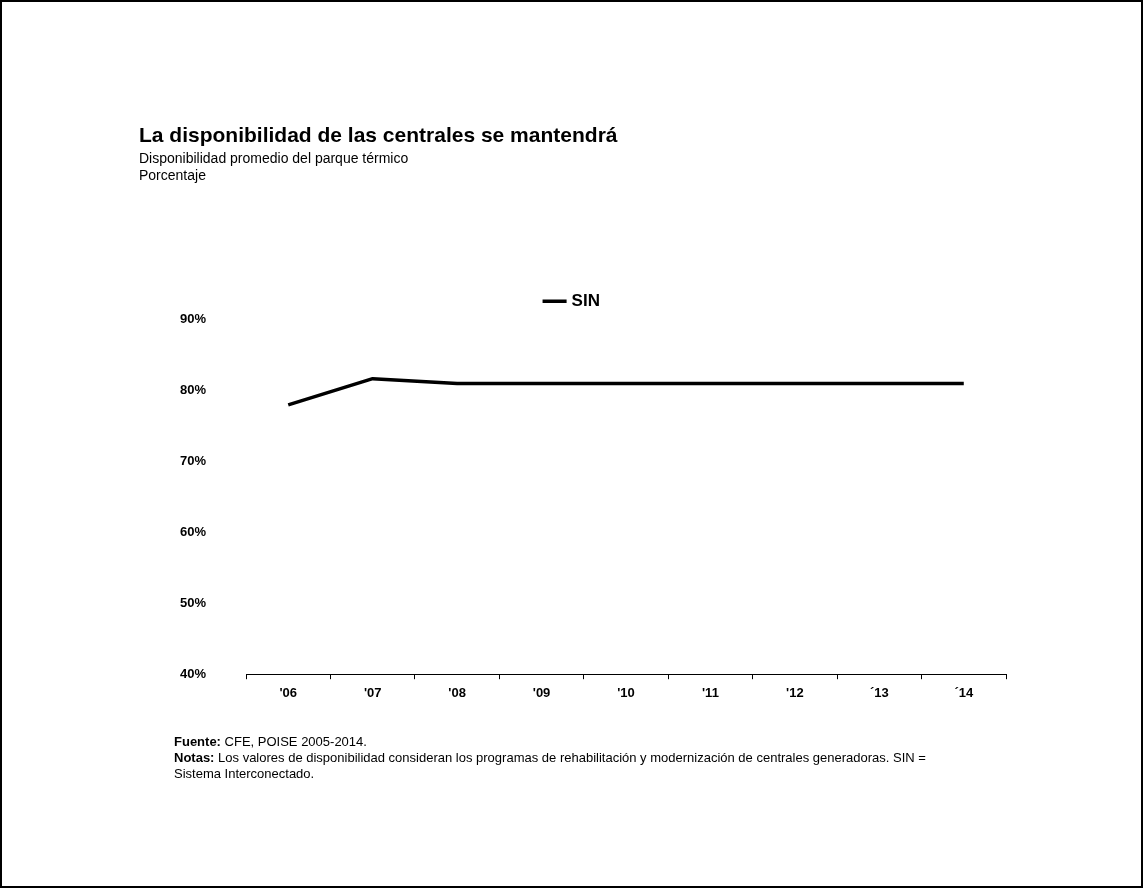  Describe the element at coordinates (372, 692) in the screenshot. I see `x-tick-label: '07` at that location.